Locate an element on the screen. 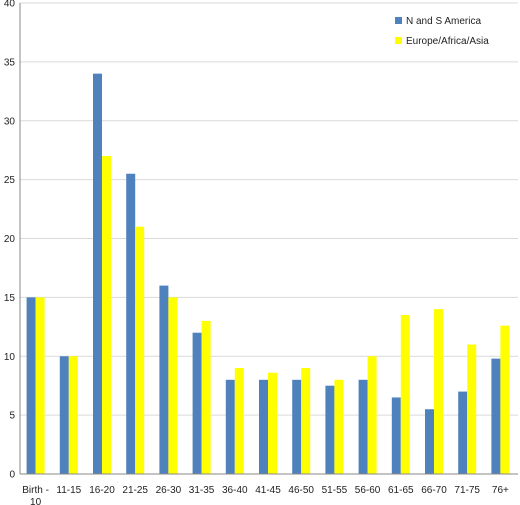 The image size is (520, 505). x-tick-label: 31-35 is located at coordinates (202, 490).